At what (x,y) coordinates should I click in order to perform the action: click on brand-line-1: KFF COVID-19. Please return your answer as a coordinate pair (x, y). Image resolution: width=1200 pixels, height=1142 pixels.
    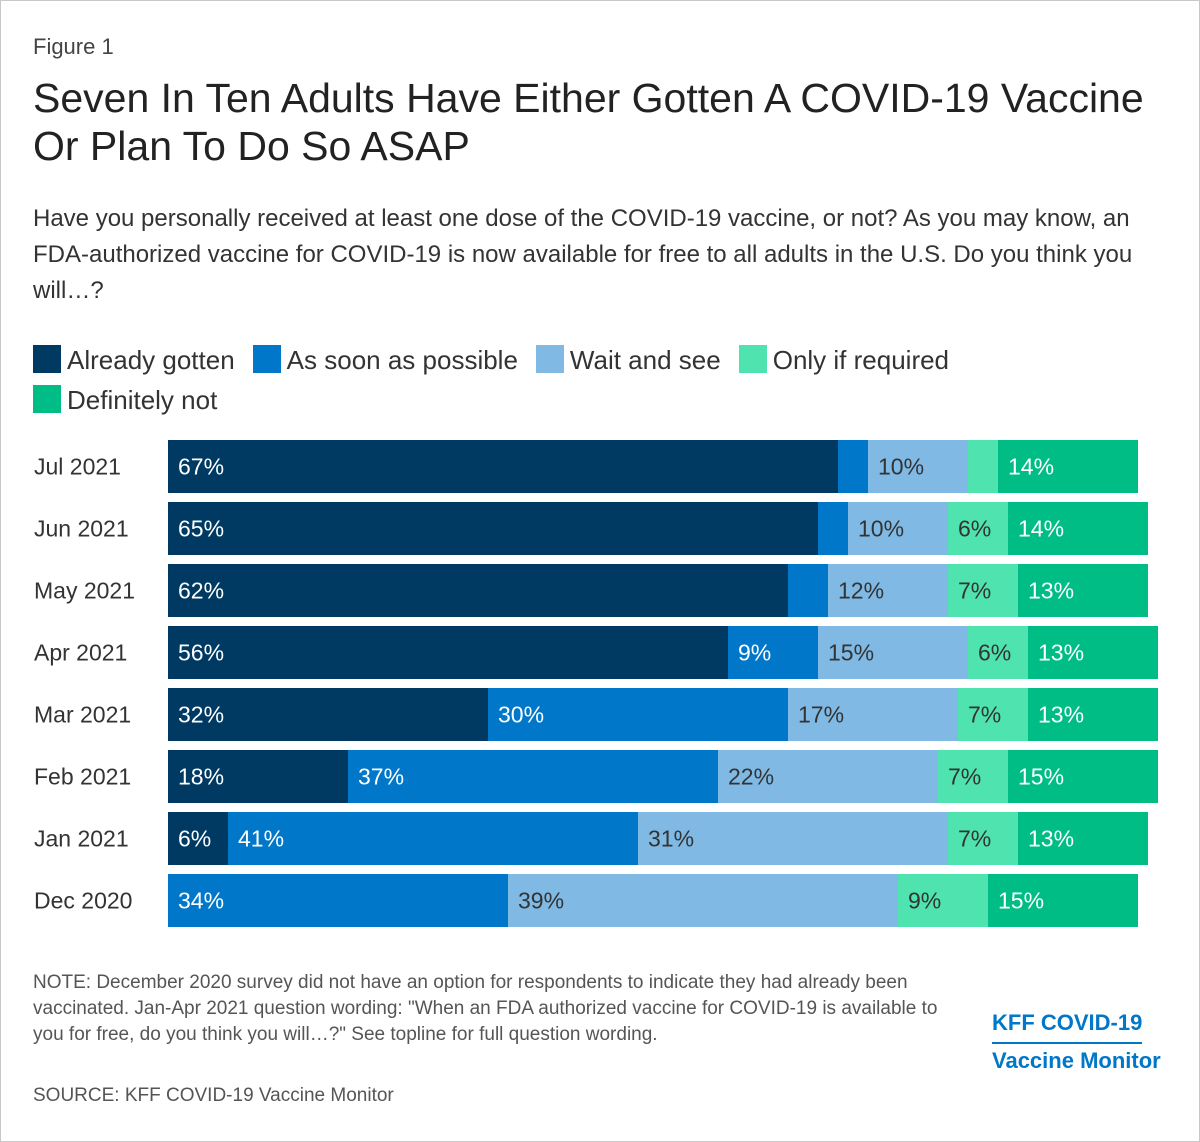
    Looking at the image, I should click on (1067, 1025).